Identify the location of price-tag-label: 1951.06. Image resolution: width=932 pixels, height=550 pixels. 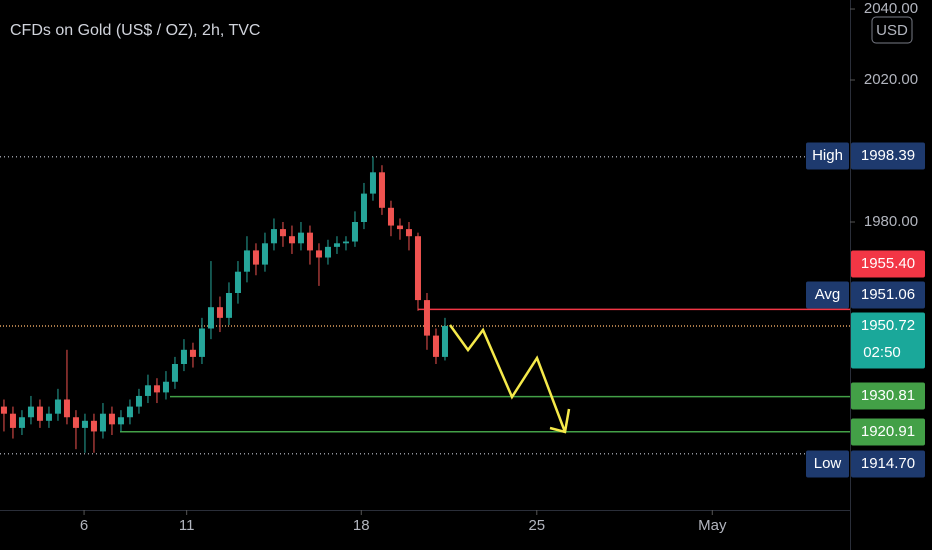
(888, 294).